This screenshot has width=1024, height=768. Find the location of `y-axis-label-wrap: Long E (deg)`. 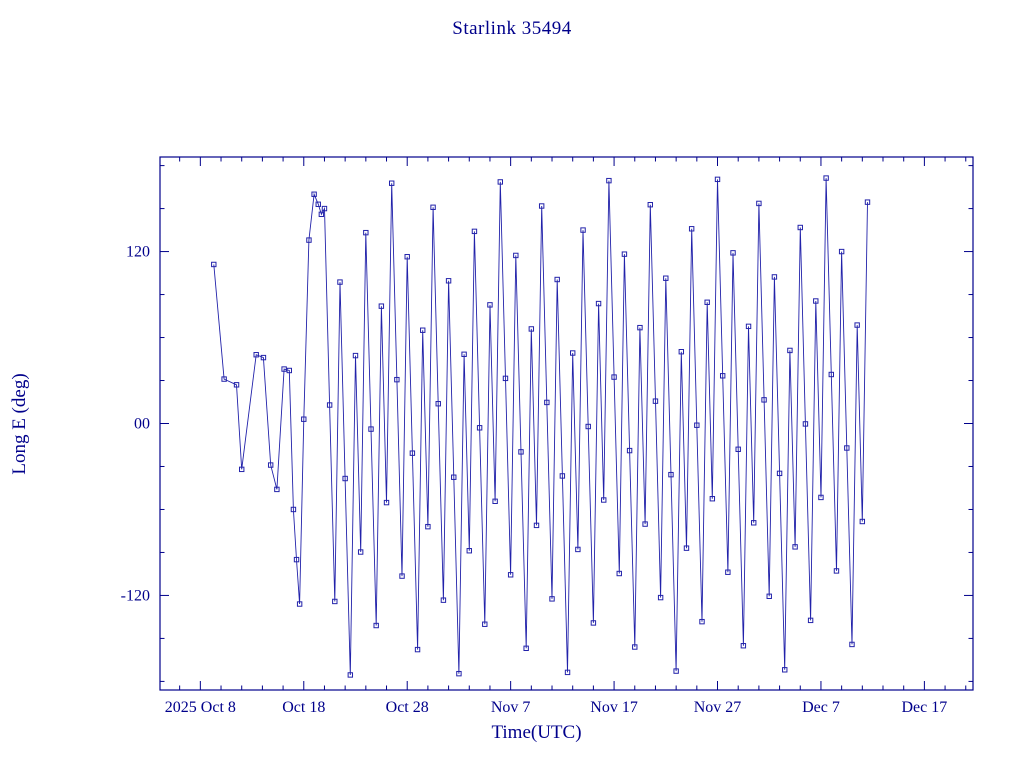

y-axis-label-wrap: Long E (deg) is located at coordinates (20, 424).